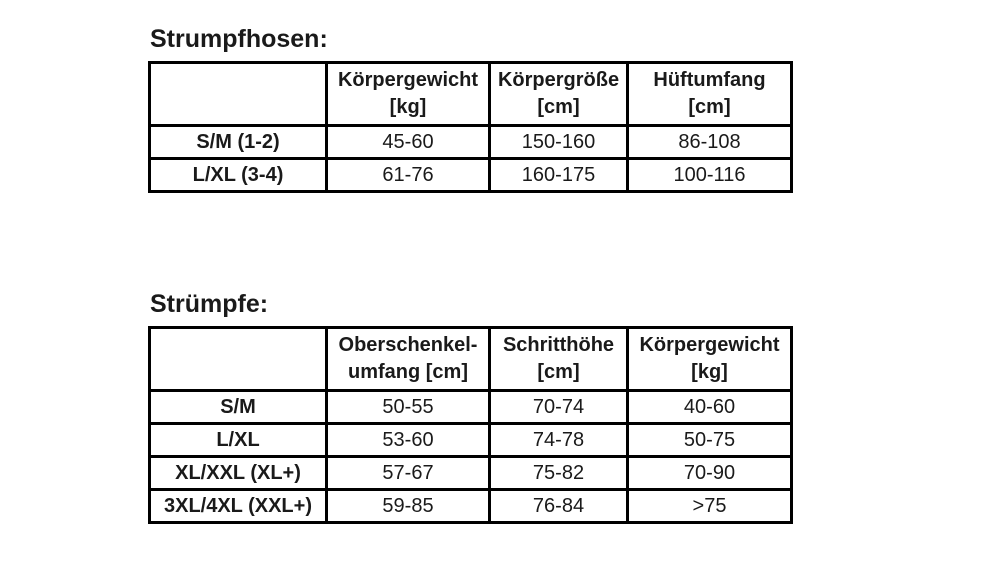 The image size is (1003, 586). I want to click on value-cell: 86-108, so click(709, 142).